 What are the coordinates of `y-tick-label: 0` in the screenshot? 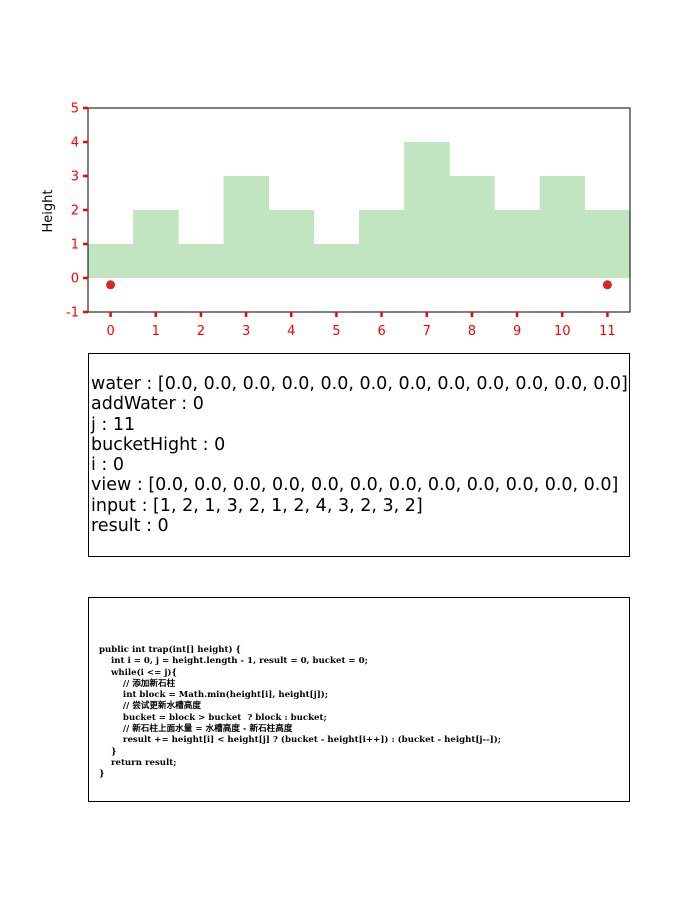 It's located at (75, 279).